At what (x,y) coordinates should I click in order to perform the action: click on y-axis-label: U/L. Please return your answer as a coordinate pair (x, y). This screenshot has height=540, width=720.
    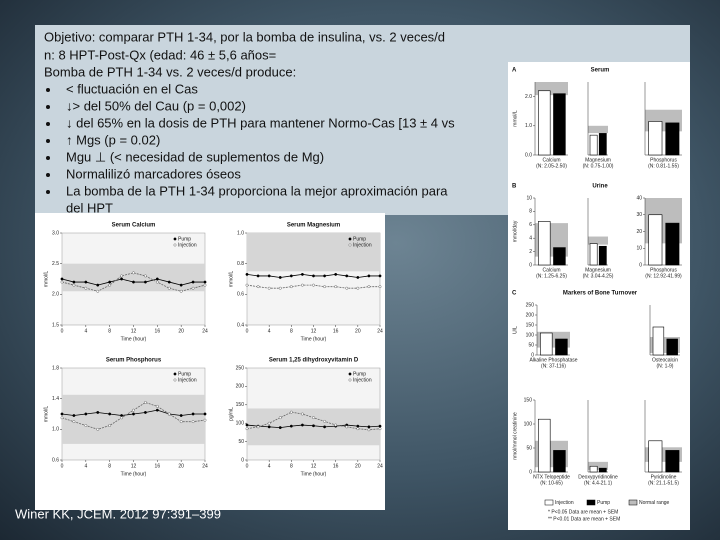
    Looking at the image, I should click on (515, 330).